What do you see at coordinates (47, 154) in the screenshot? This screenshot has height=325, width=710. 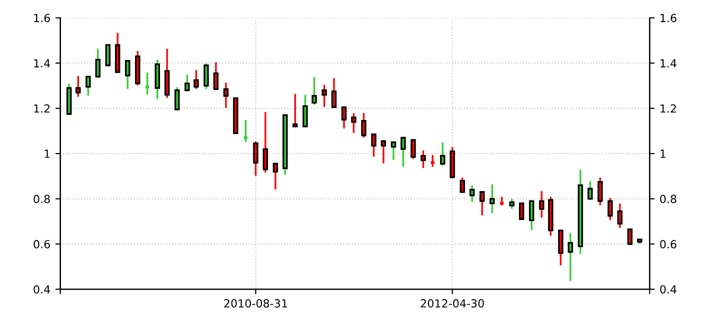 I see `y-tick-label: 1` at bounding box center [47, 154].